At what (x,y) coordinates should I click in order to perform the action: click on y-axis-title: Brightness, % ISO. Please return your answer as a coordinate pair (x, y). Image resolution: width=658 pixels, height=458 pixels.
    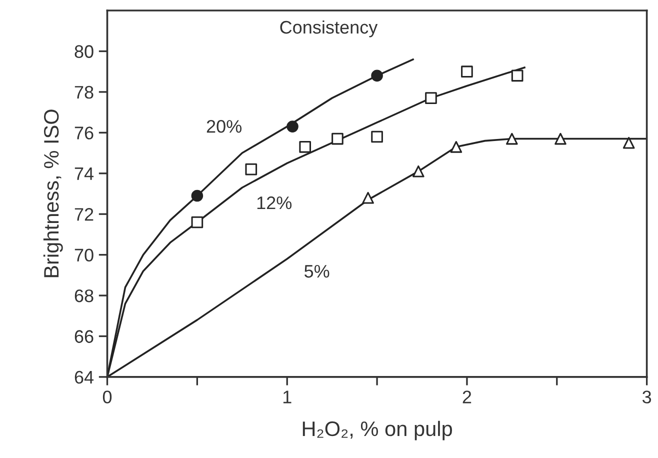
    Looking at the image, I should click on (53, 194).